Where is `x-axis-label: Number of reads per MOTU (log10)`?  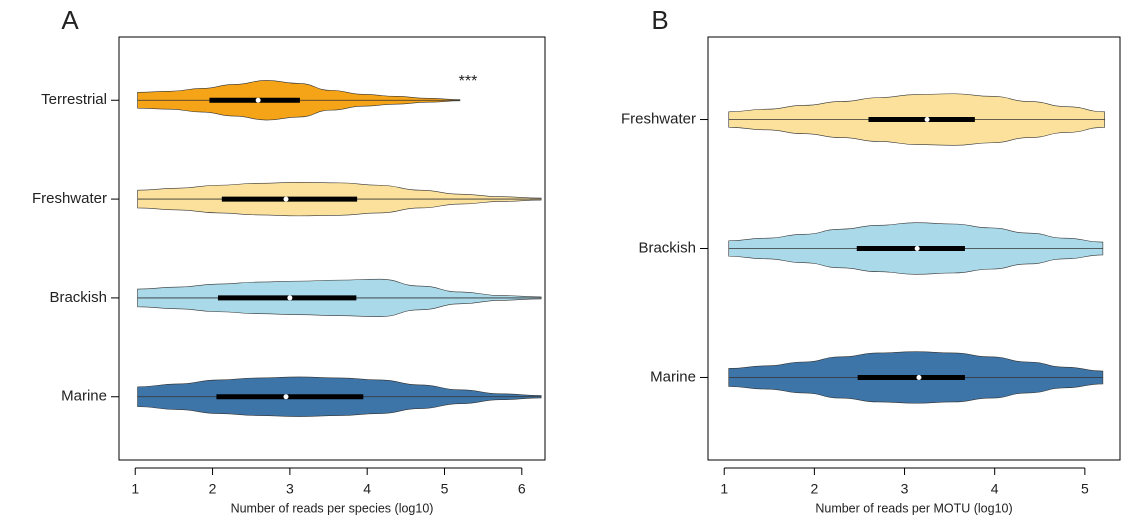 x-axis-label: Number of reads per MOTU (log10) is located at coordinates (913, 508).